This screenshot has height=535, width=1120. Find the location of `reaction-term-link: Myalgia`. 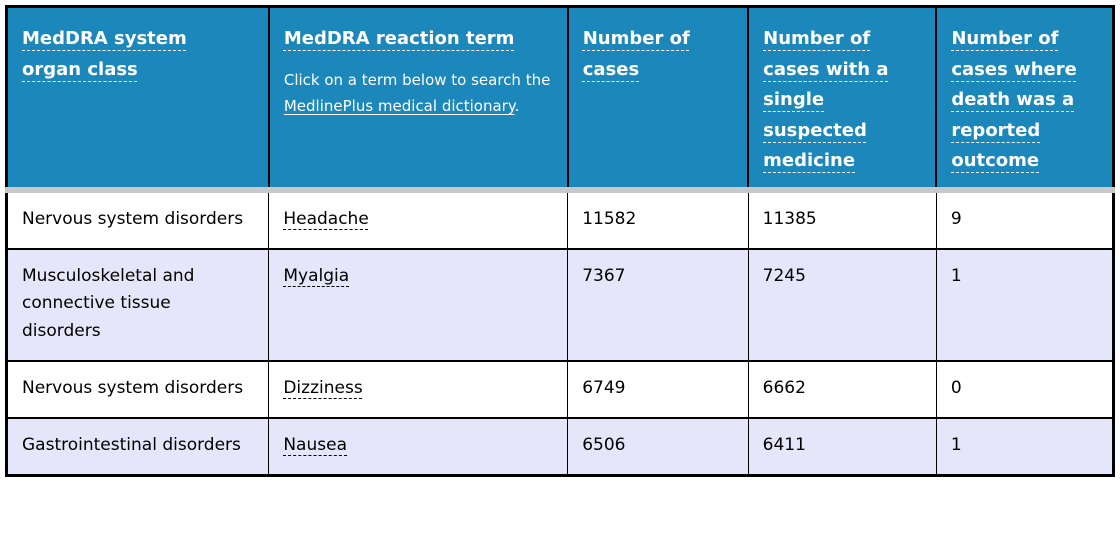

reaction-term-link: Myalgia is located at coordinates (316, 276).